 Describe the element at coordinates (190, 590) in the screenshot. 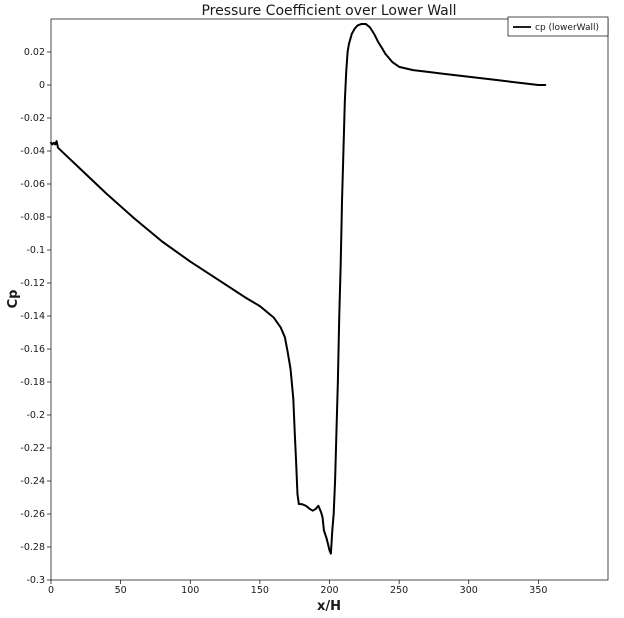

I see `x-tick-label: 100` at that location.